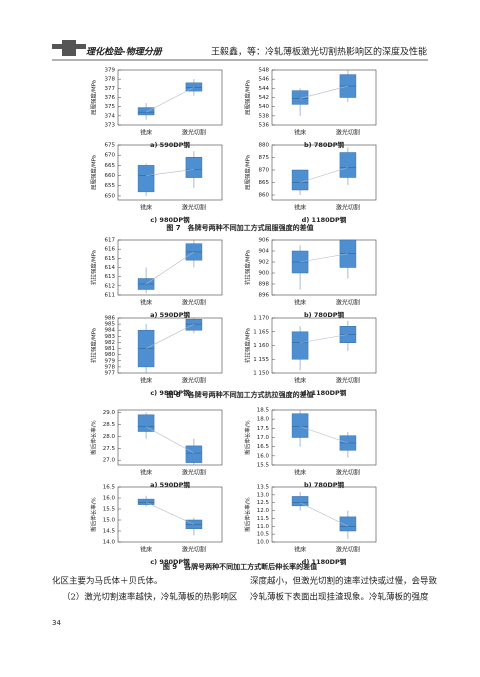  Describe the element at coordinates (109, 437) in the screenshot. I see `y-tick-label: 28.0` at that location.